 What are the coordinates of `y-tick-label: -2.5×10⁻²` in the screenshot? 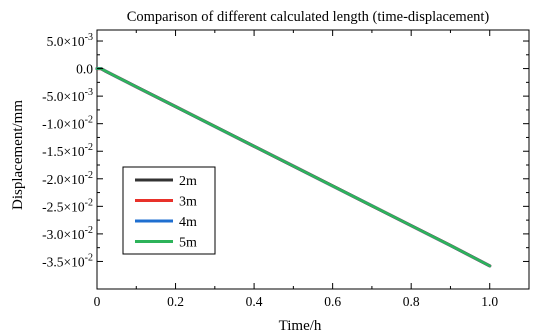 It's located at (67, 205).